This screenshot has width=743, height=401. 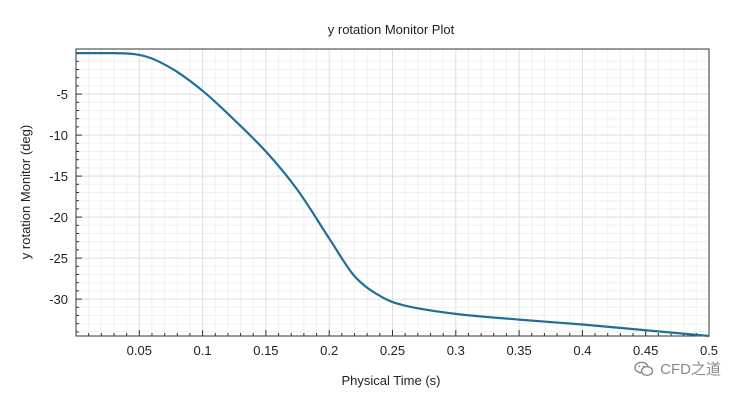 What do you see at coordinates (391, 380) in the screenshot?
I see `x-axis-label: Physical Time (s)` at bounding box center [391, 380].